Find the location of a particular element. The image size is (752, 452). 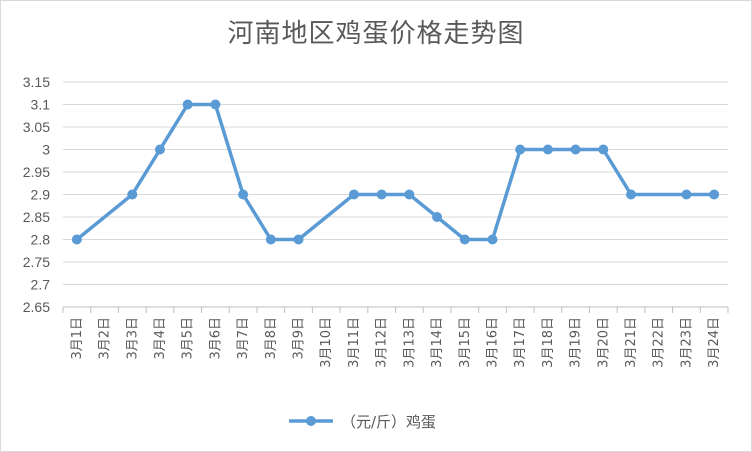

legend-label: （元/斤）鸡蛋 is located at coordinates (388, 422).